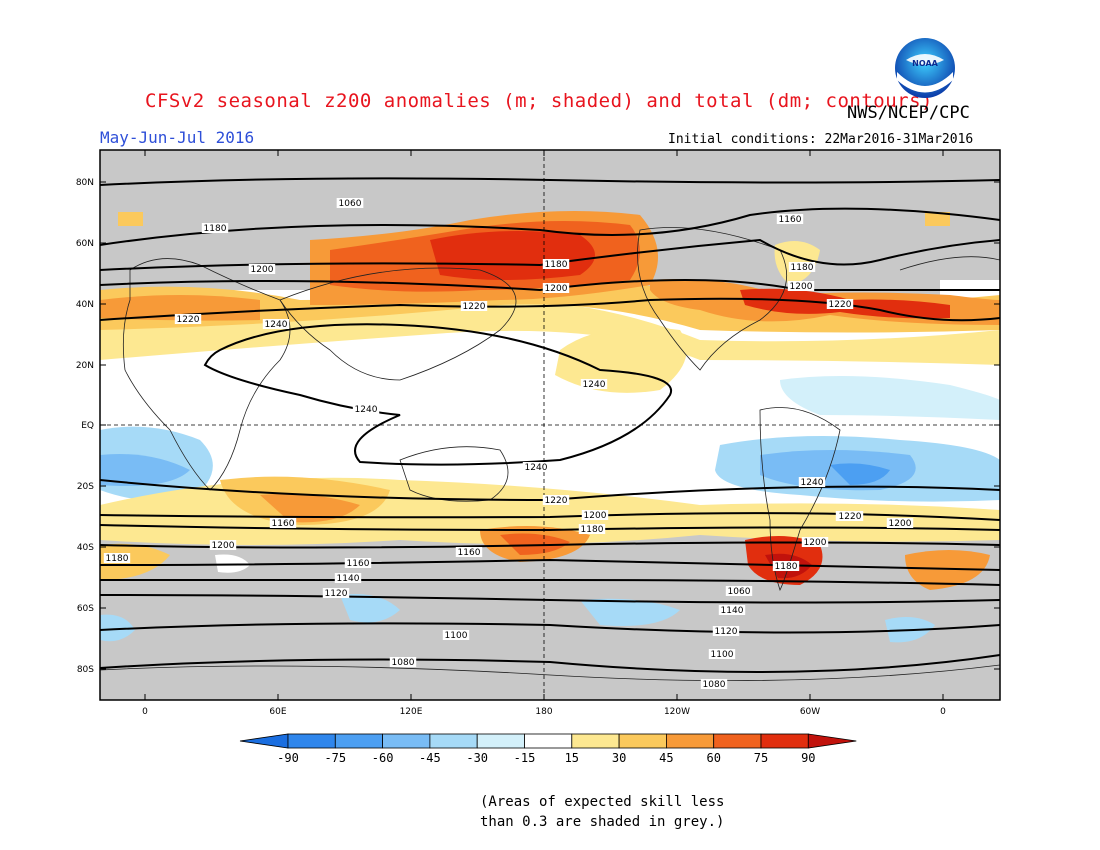 This screenshot has width=1100, height=850. I want to click on lat-tick-label: 20N, so click(85, 366).